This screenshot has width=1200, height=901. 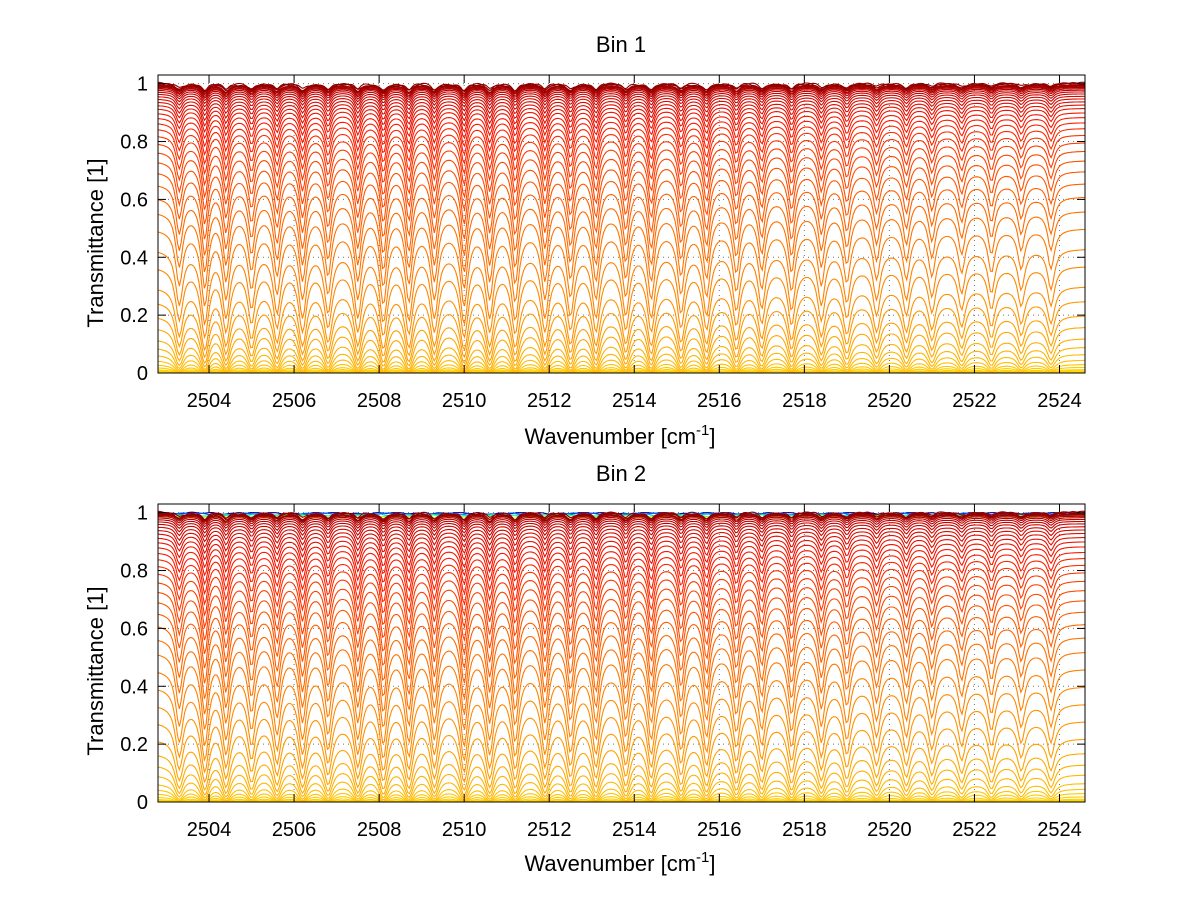 I want to click on panel-title: Bin 1, so click(x=621, y=44).